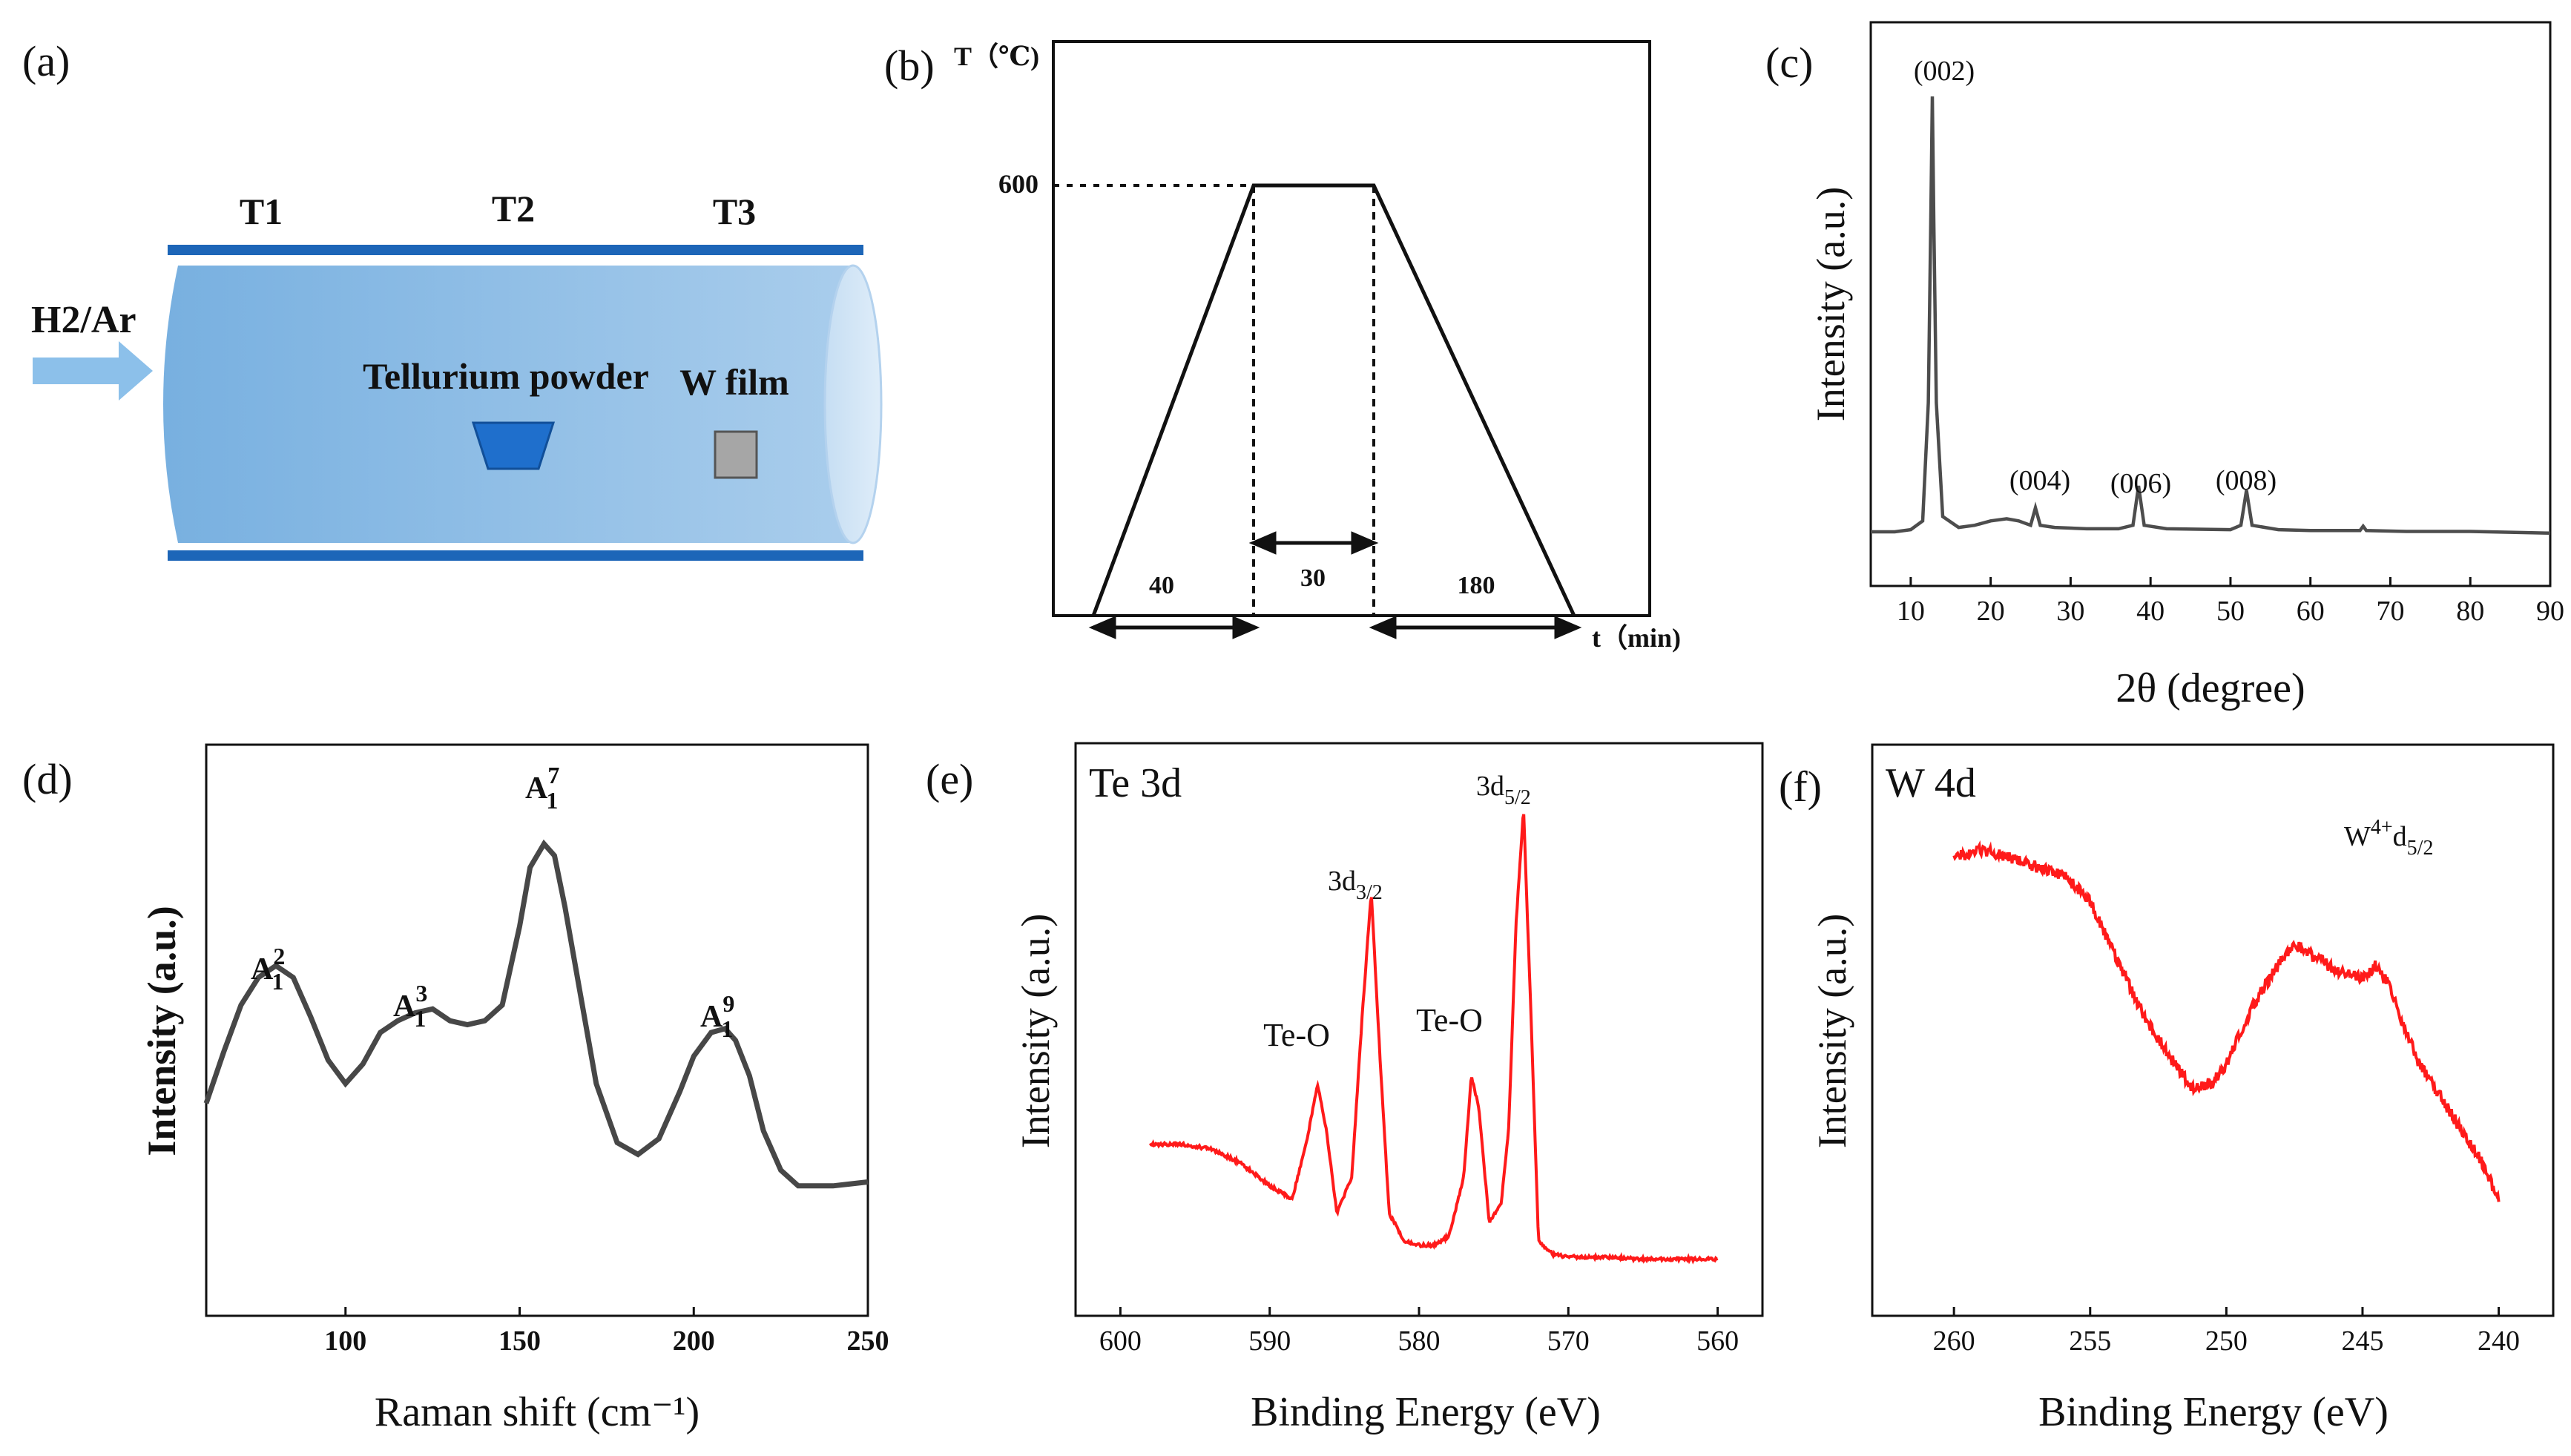  What do you see at coordinates (1335, 585) in the screenshot?
I see `duration-arrows` at bounding box center [1335, 585].